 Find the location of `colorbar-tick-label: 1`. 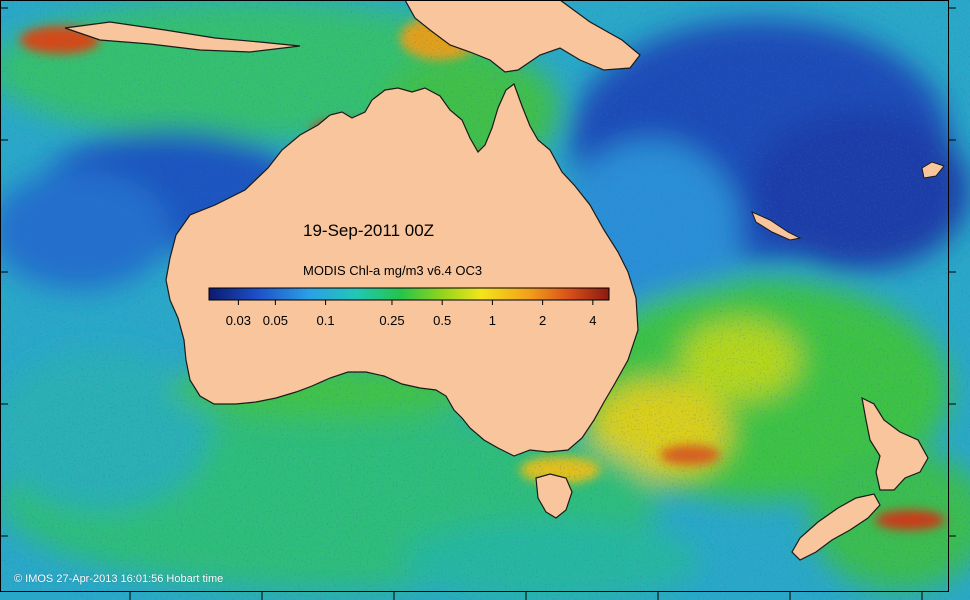

colorbar-tick-label: 1 is located at coordinates (492, 320).